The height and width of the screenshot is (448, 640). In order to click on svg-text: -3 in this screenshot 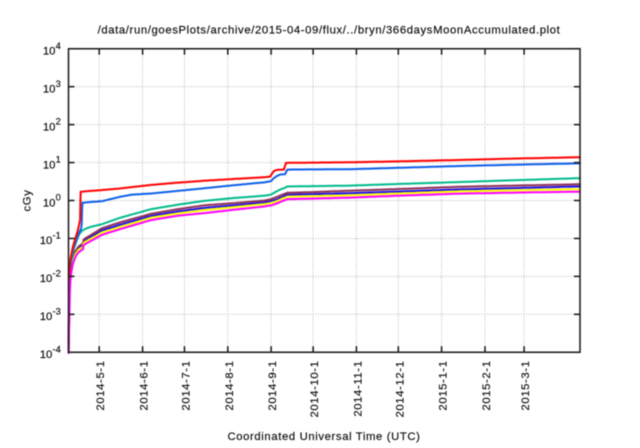, I will do `click(57, 311)`.